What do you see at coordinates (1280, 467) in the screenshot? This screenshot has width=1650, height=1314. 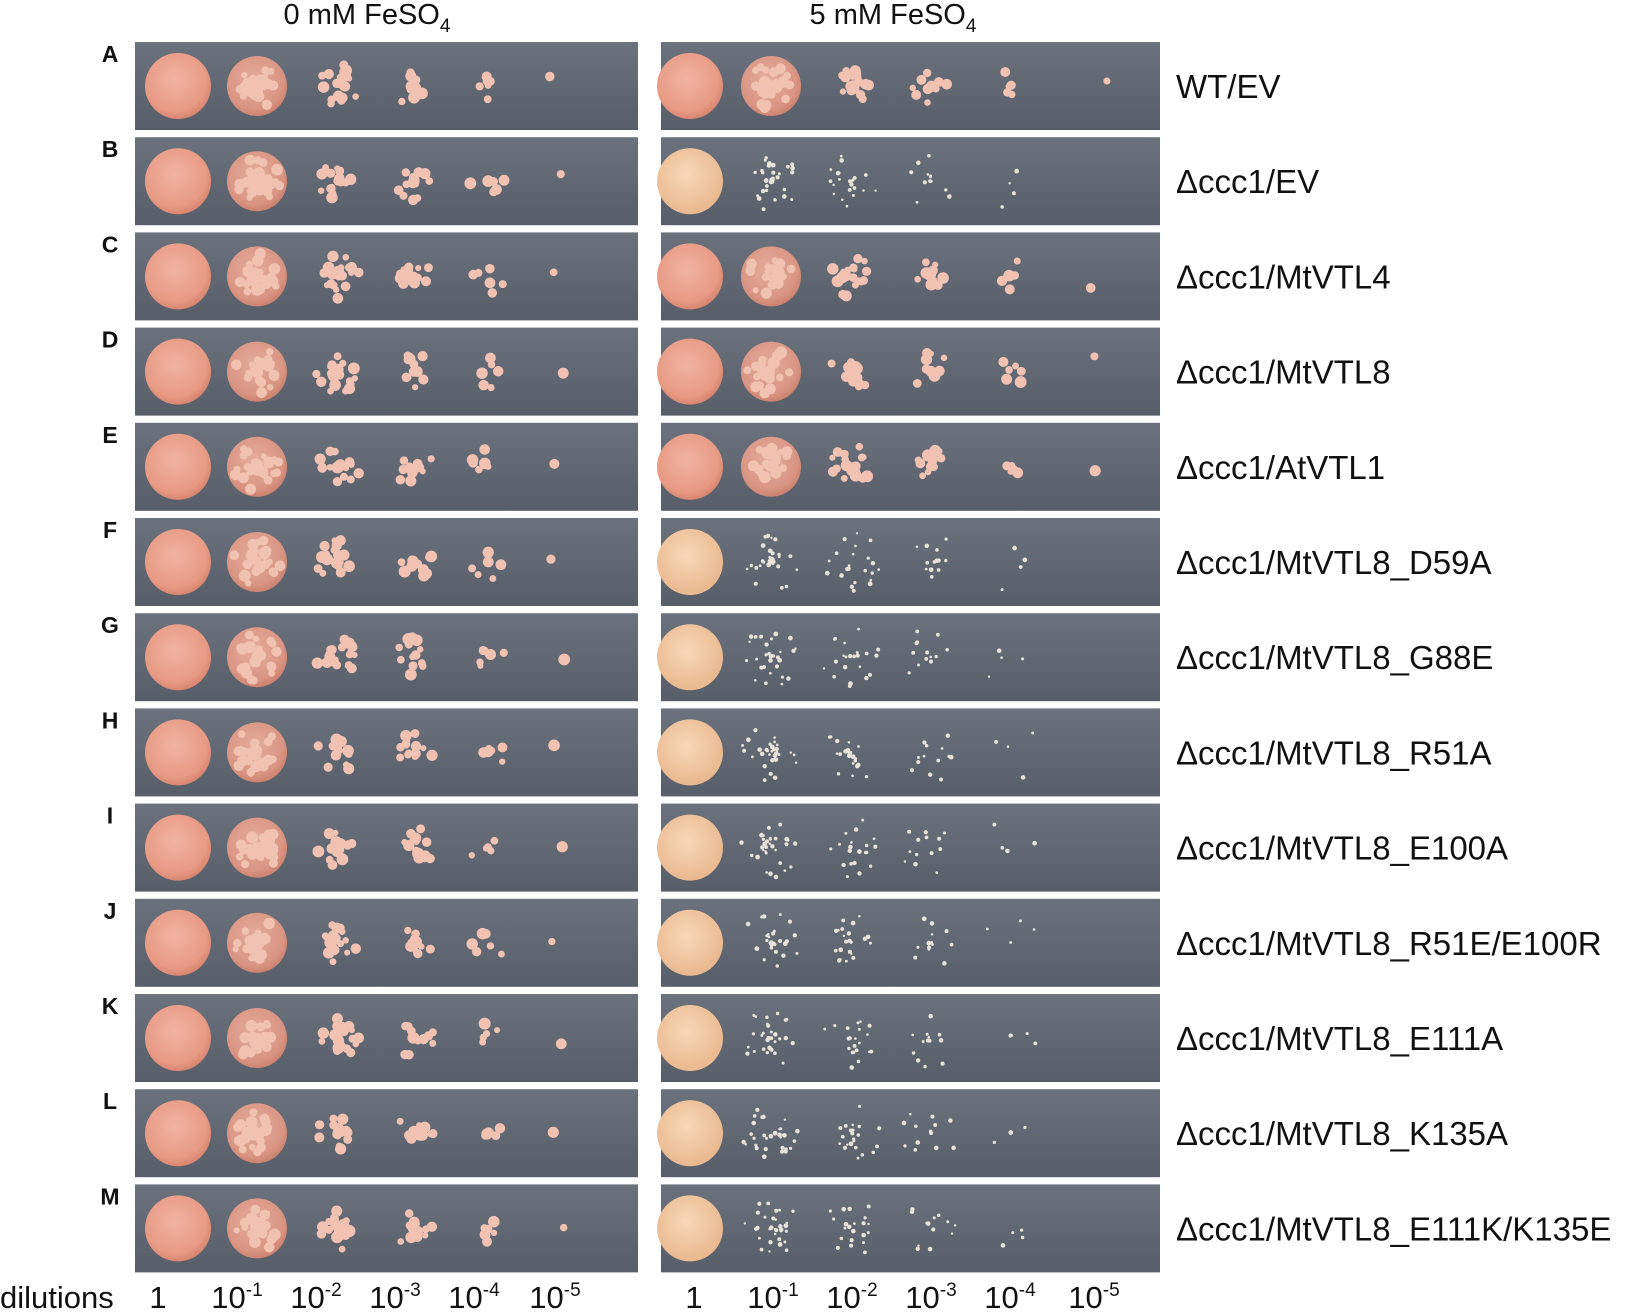 I see `strain-label: Δccc1/AtVTL1` at bounding box center [1280, 467].